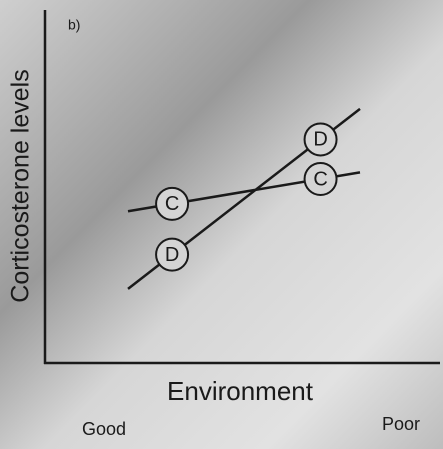  Describe the element at coordinates (104, 429) in the screenshot. I see `x-tick-label: Good` at that location.